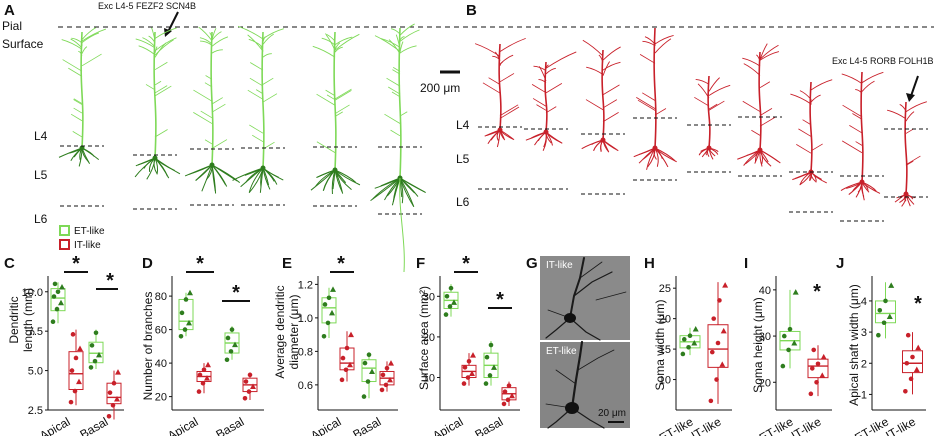 The width and height of the screenshot is (936, 436). What do you see at coordinates (64, 244) in the screenshot?
I see `legend-it-swatch` at bounding box center [64, 244].